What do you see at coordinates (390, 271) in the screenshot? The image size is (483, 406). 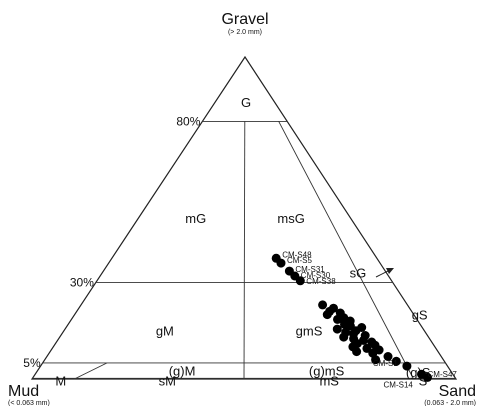 I see `arrow-head` at bounding box center [390, 271].